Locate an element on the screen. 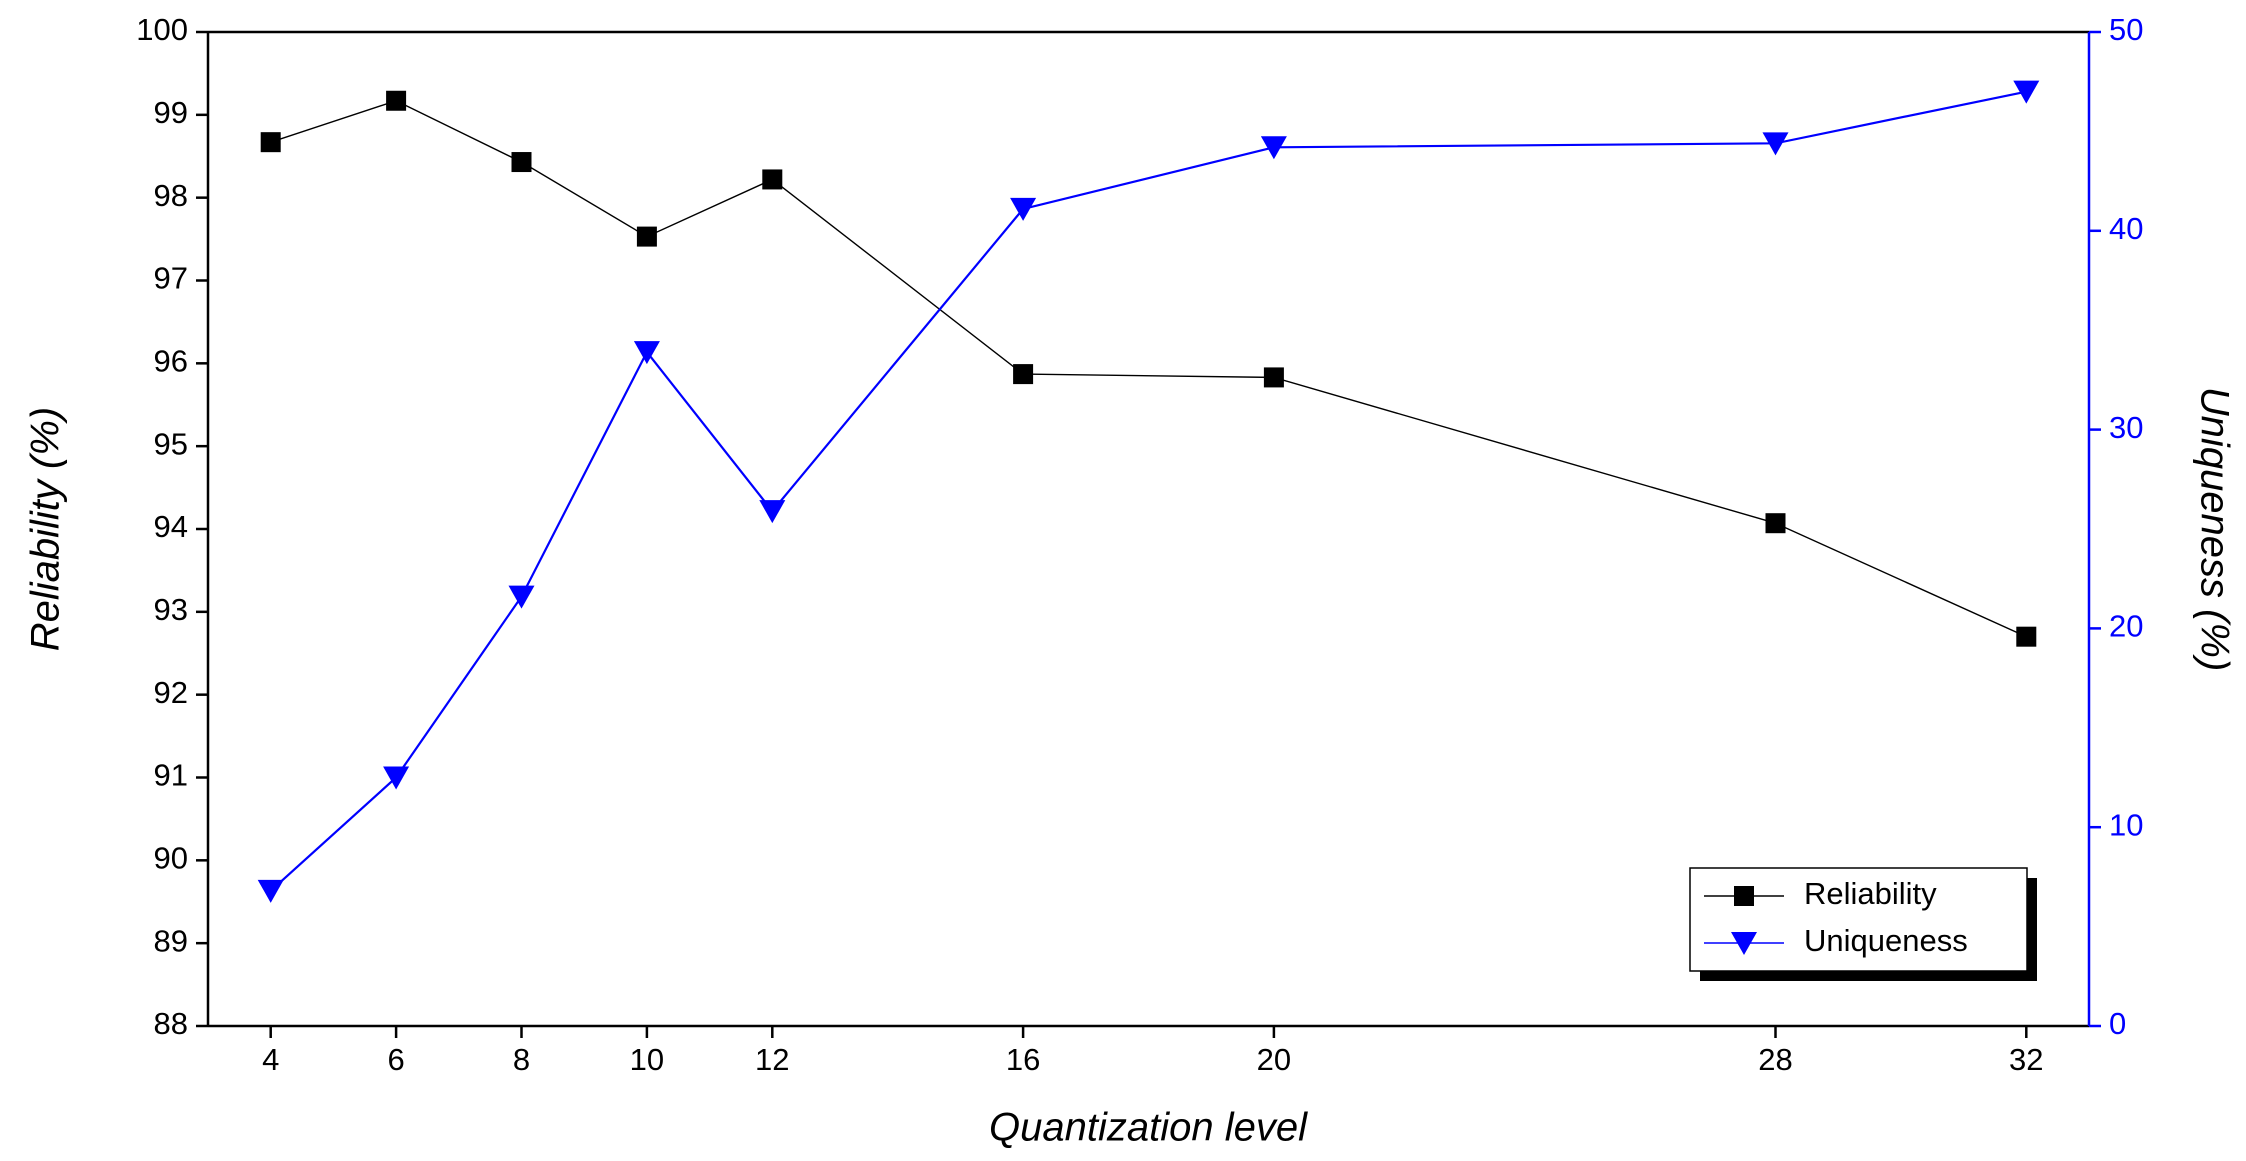  y-tick-label: 97 is located at coordinates (171, 278).